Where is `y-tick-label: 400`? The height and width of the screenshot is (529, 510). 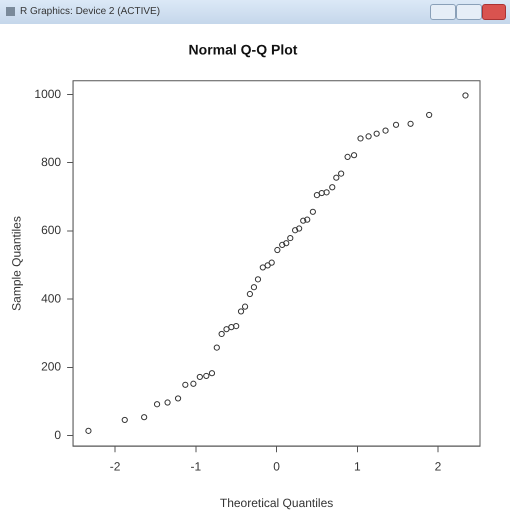 y-tick-label: 400 is located at coordinates (51, 298).